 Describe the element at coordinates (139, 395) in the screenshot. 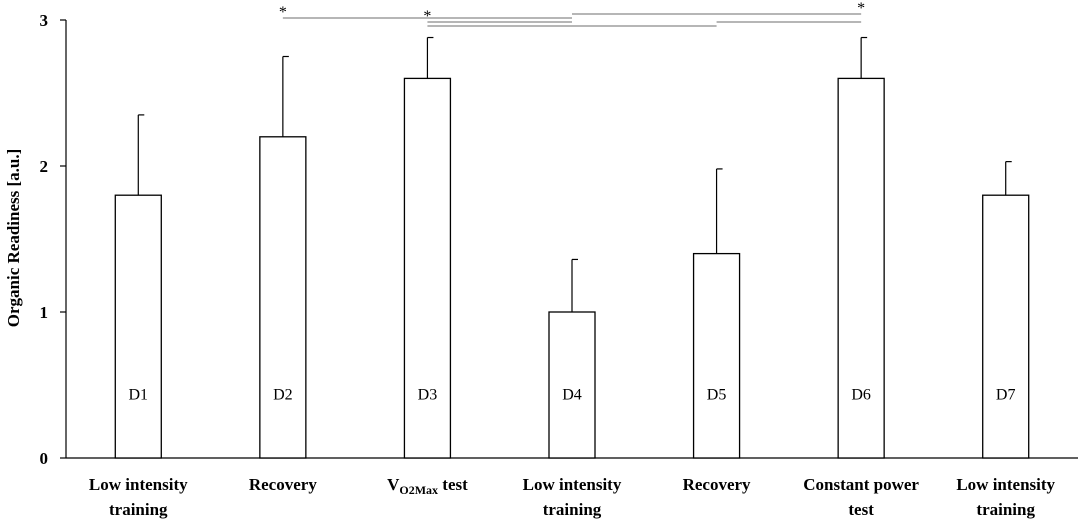

I see `bar-day-label: D1` at that location.